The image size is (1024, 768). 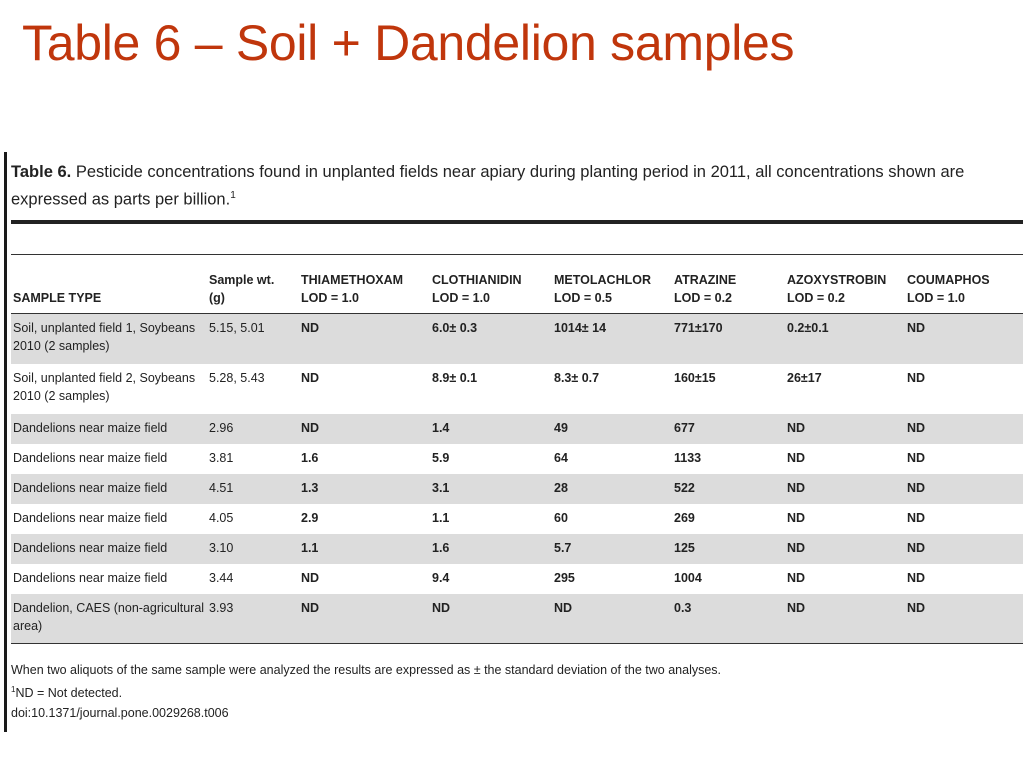 What do you see at coordinates (688, 577) in the screenshot?
I see `cell-atrazine: 1004` at bounding box center [688, 577].